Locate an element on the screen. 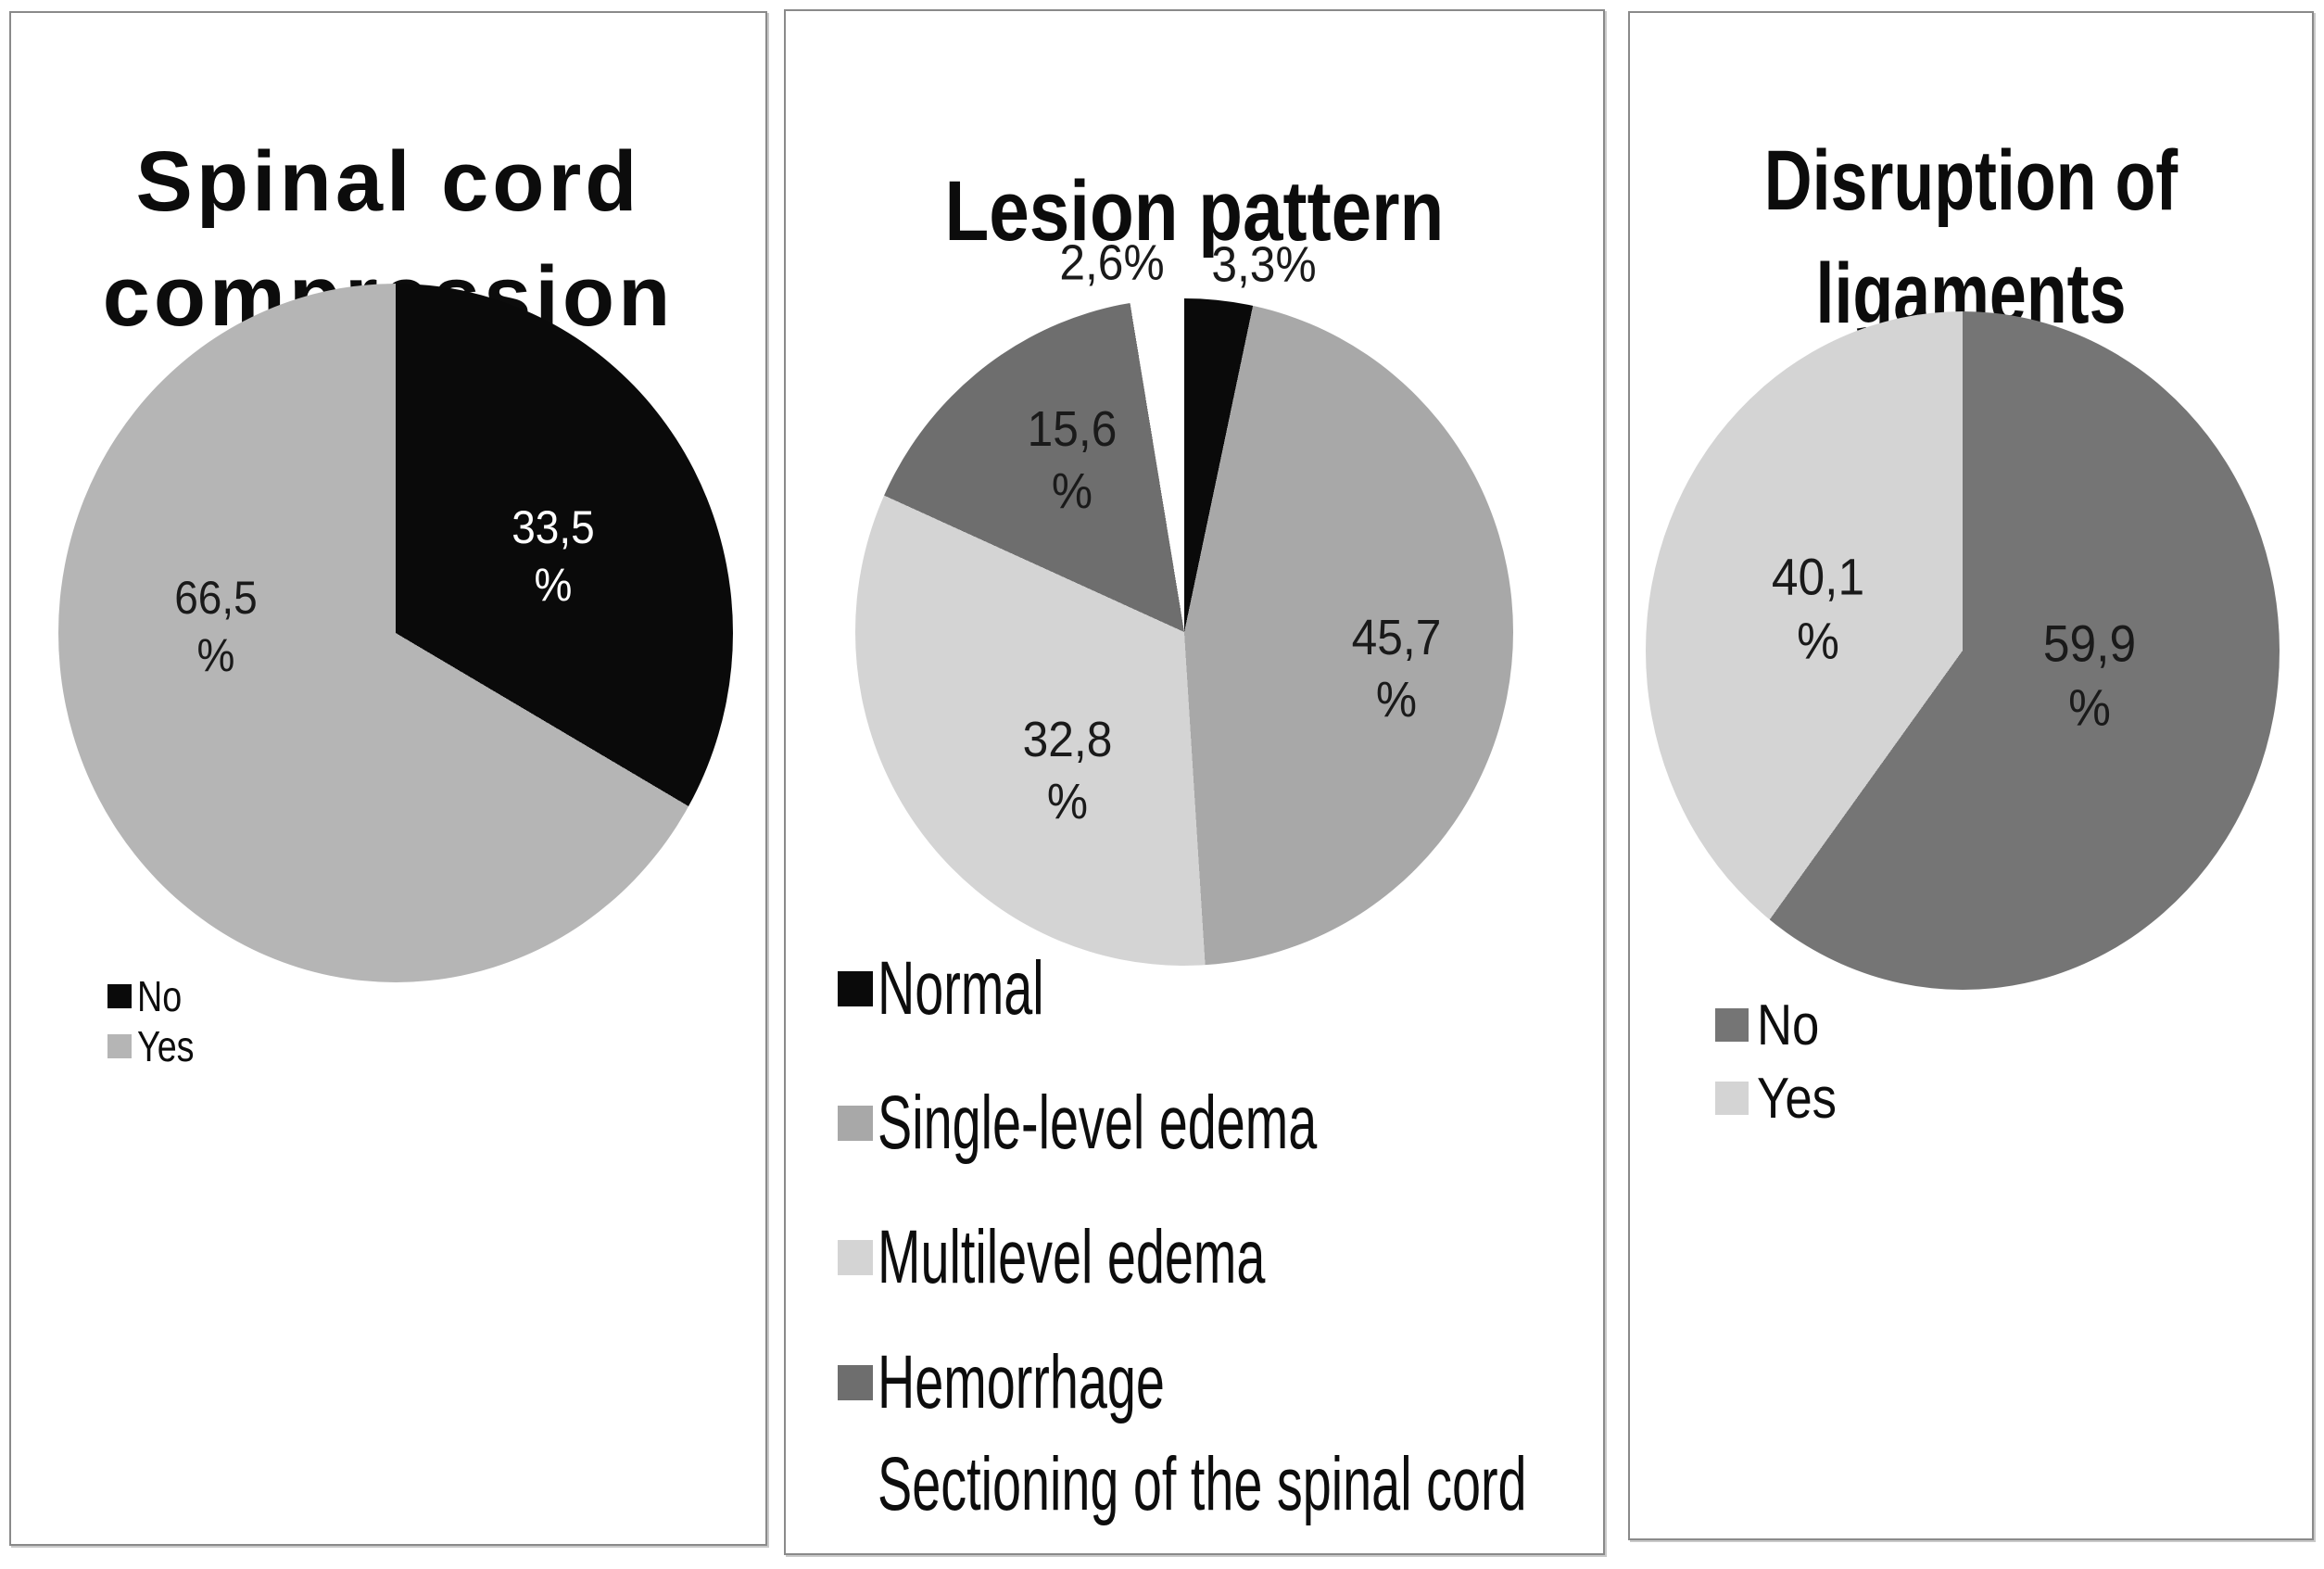 The image size is (2324, 1569). panel-title-disruption-of-ligaments: Disruption of ligaments is located at coordinates (1971, 237).